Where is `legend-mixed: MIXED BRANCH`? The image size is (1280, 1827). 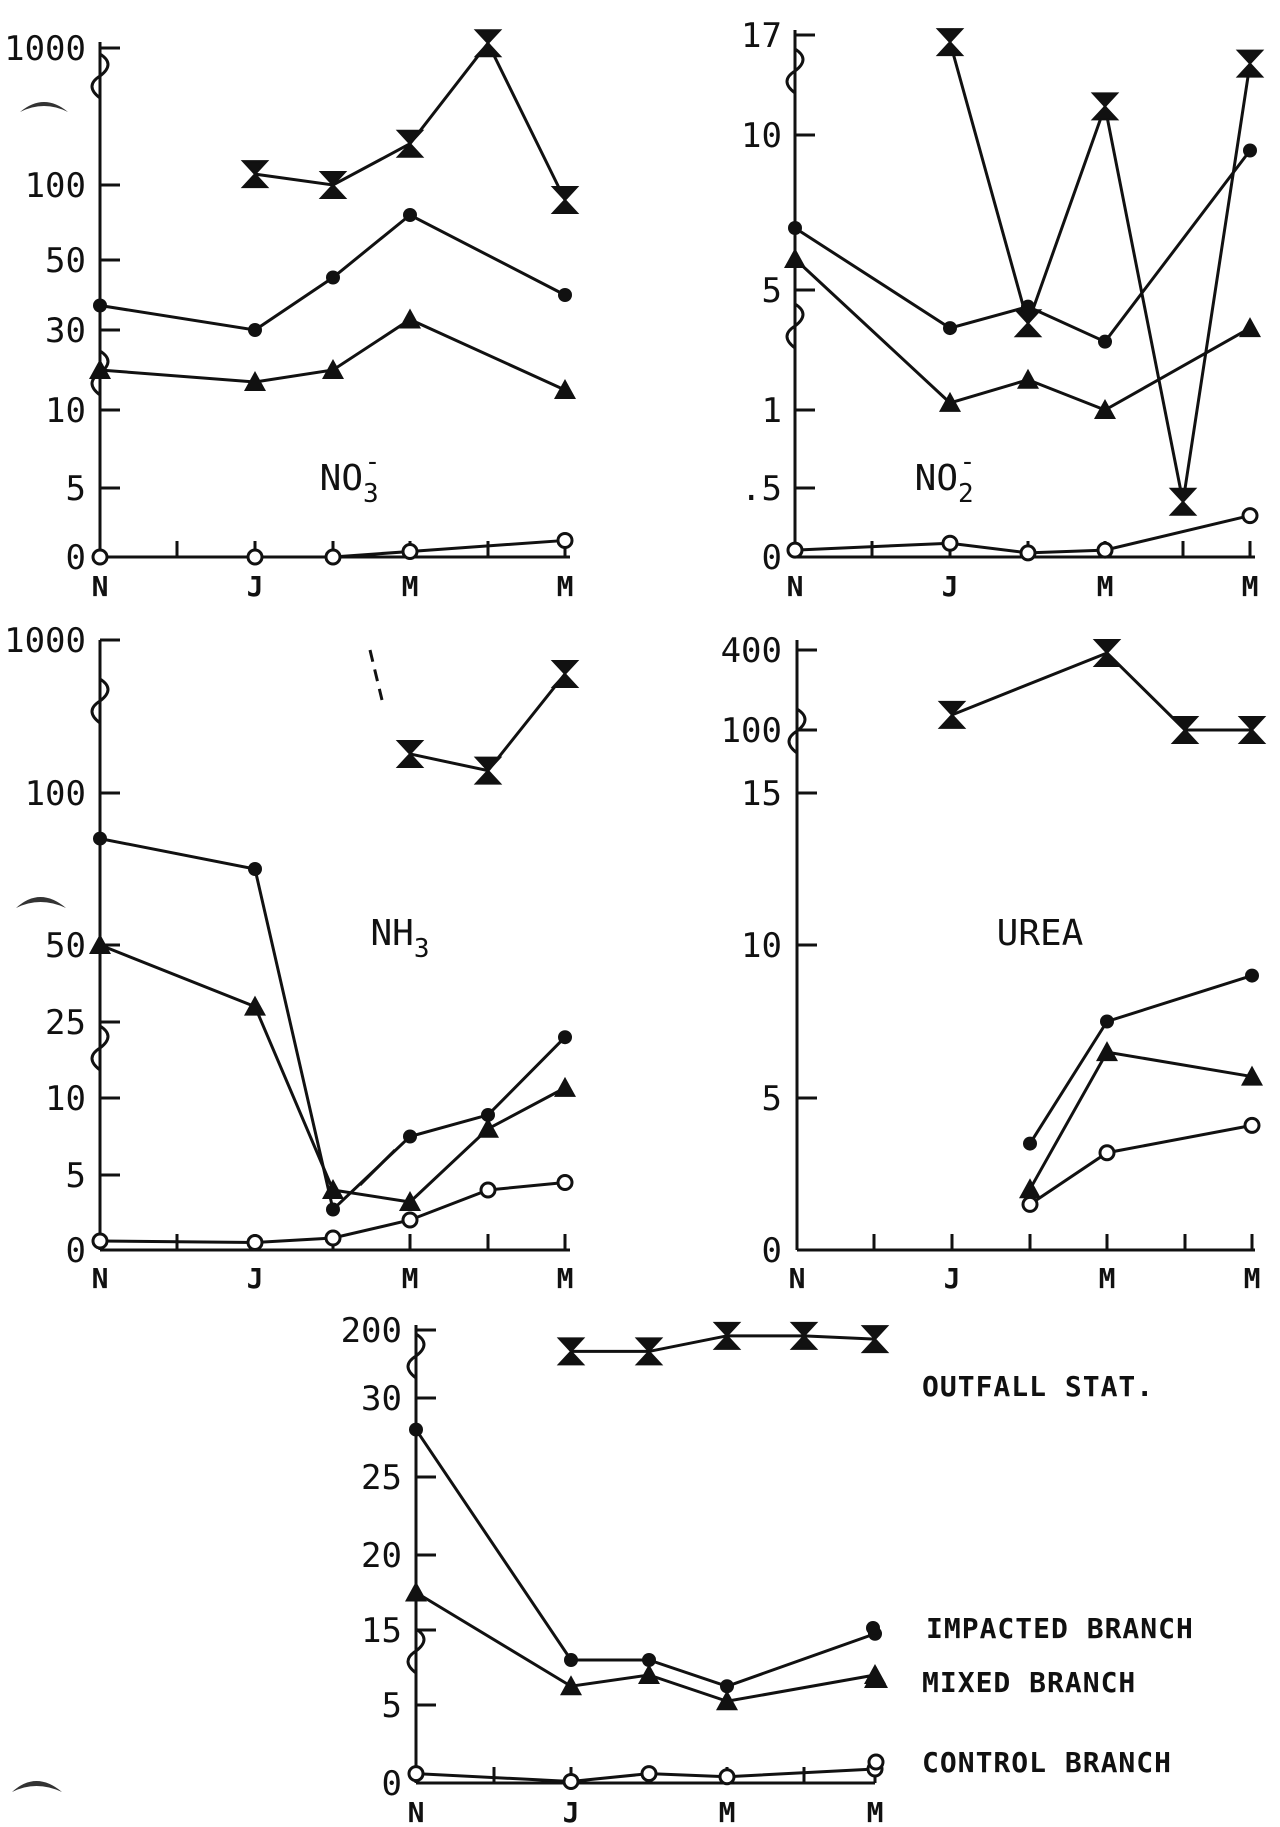 legend-mixed: MIXED BRANCH is located at coordinates (999, 1682).